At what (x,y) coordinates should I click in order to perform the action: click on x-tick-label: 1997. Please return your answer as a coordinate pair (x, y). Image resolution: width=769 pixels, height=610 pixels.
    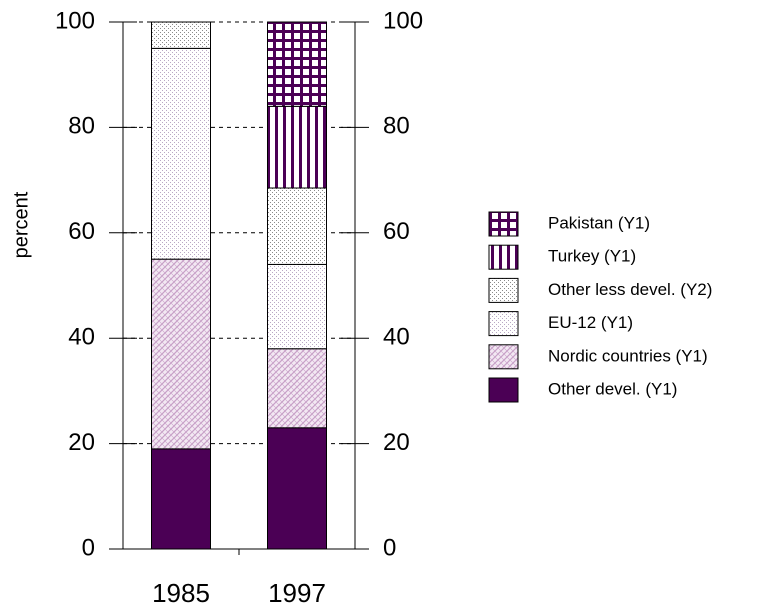
    Looking at the image, I should click on (297, 593).